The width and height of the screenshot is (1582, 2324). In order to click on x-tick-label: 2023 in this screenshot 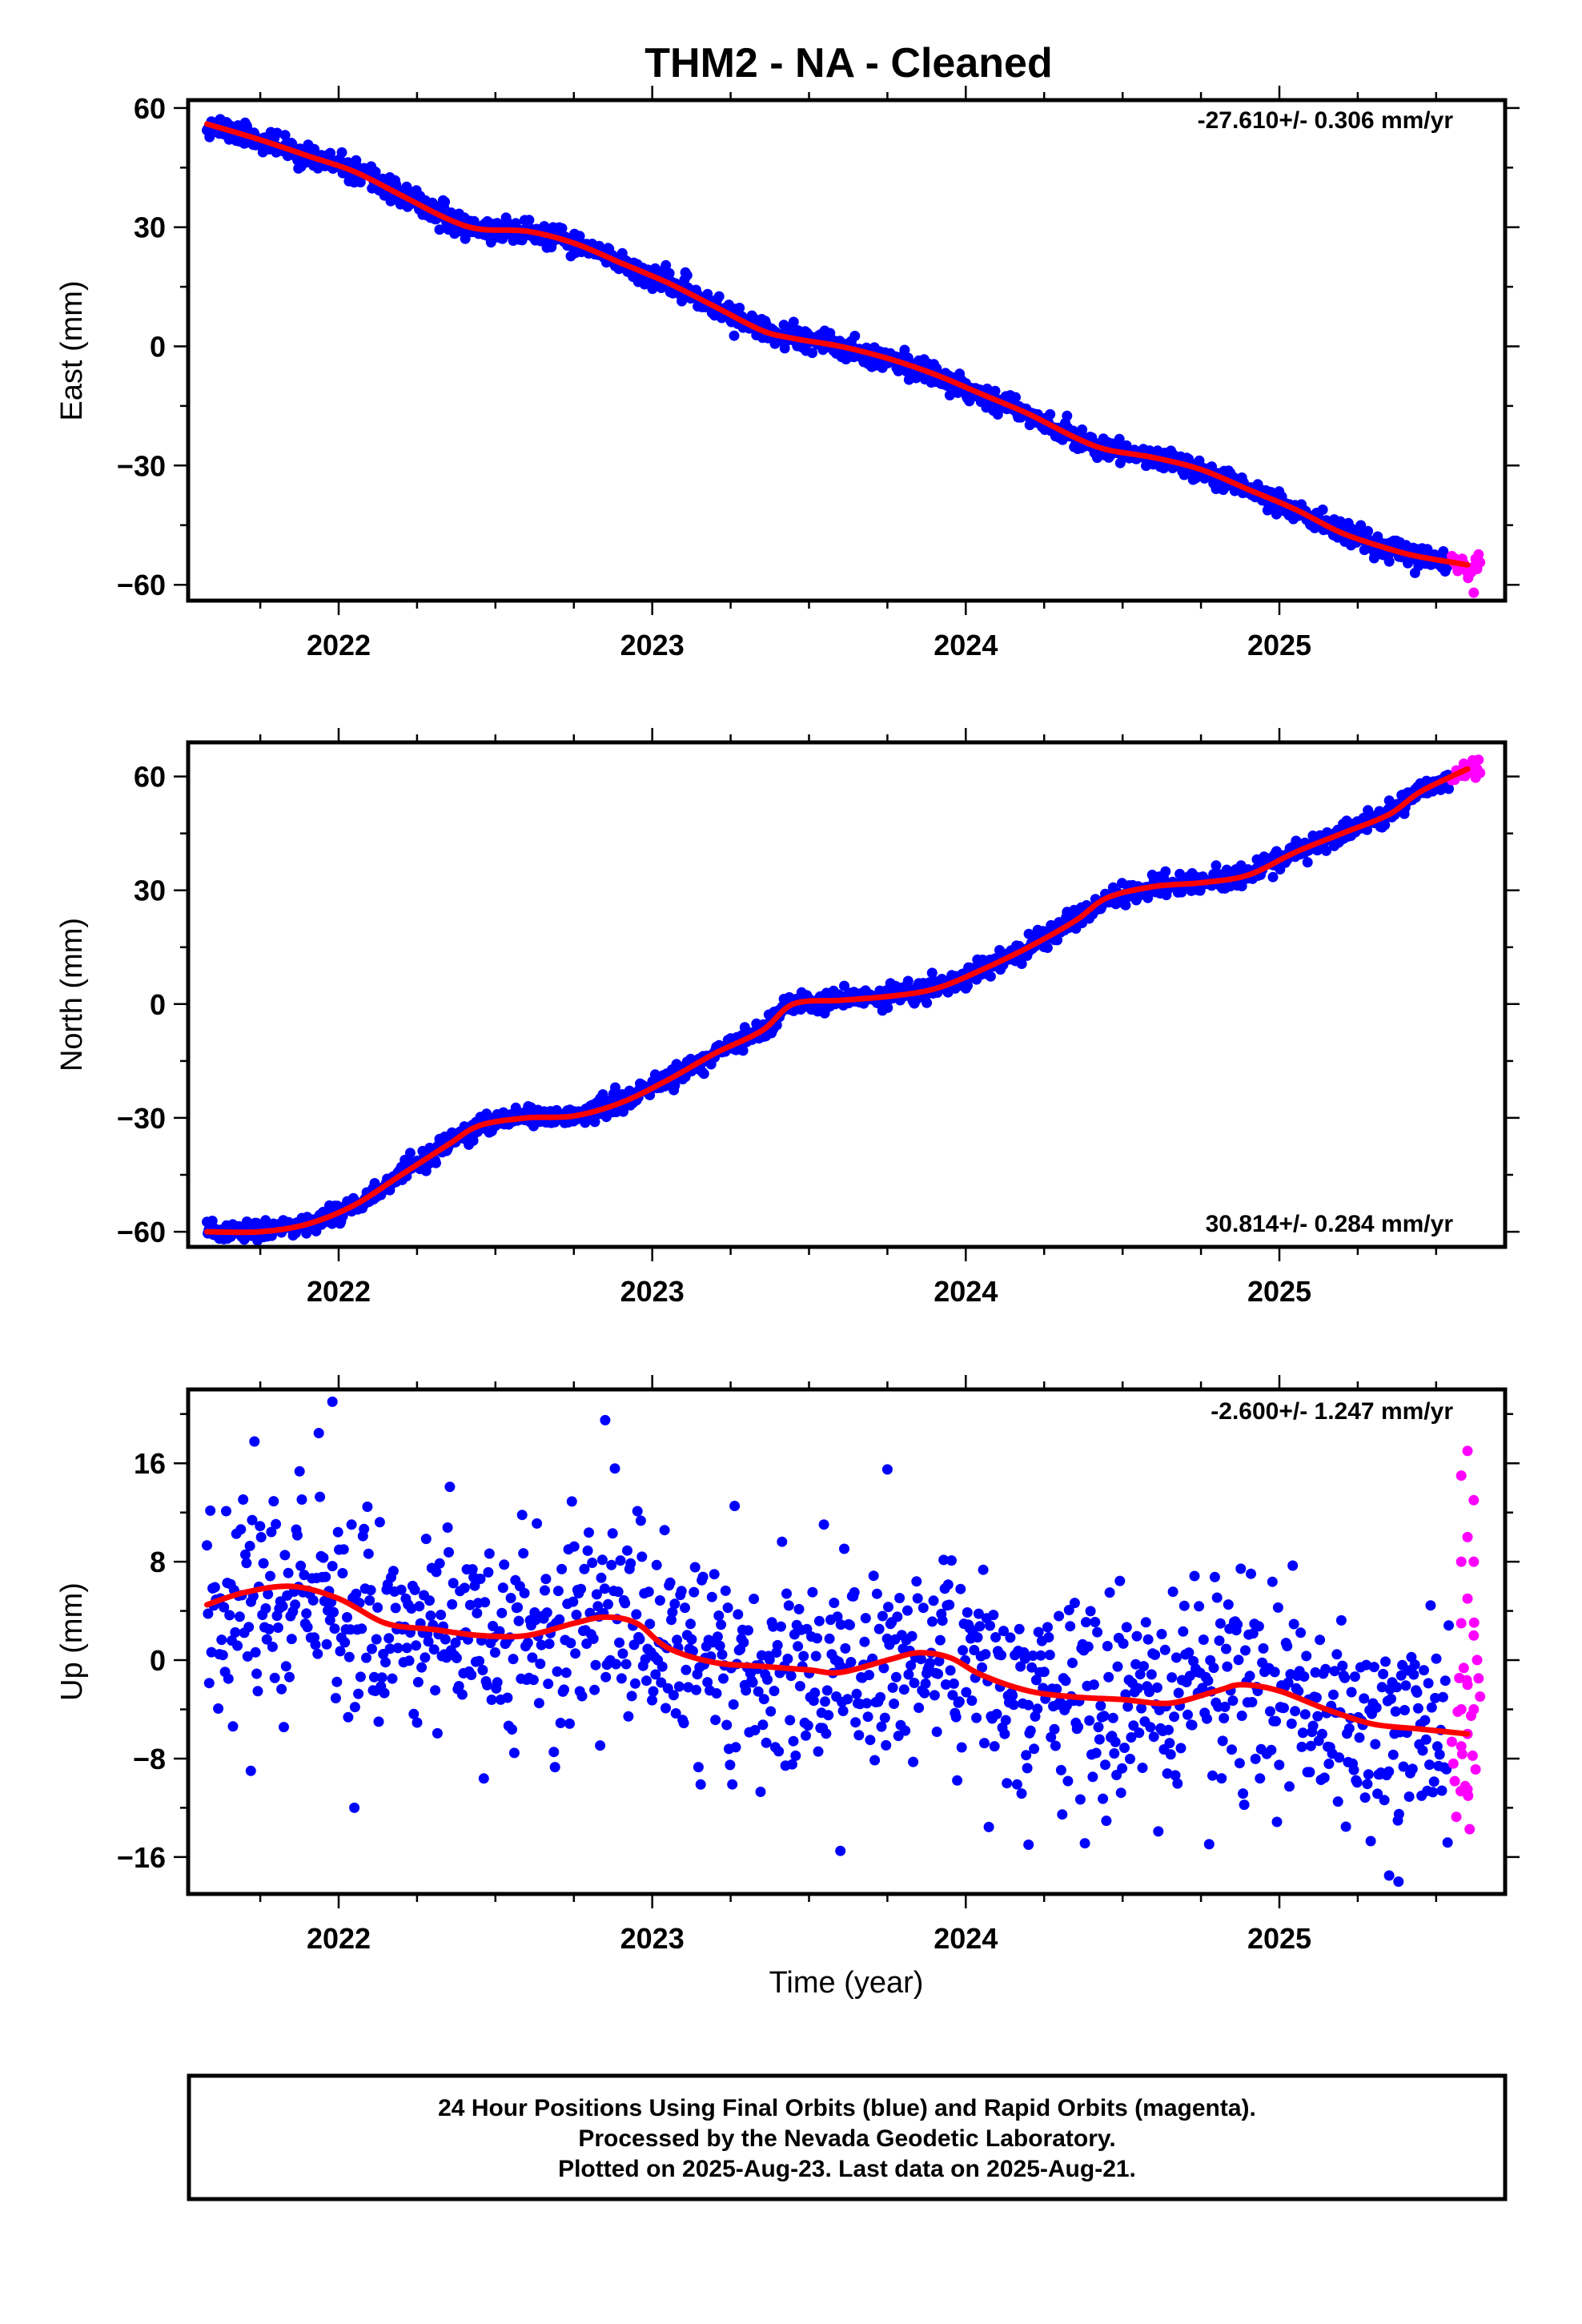, I will do `click(652, 645)`.